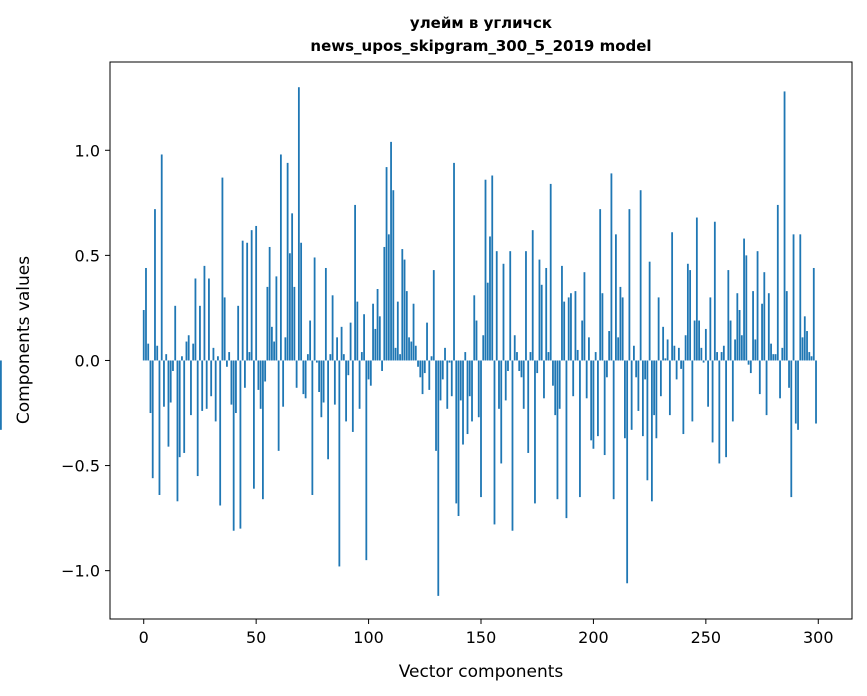  I want to click on y-axis-ticks: −1.0 −0.5 0.0 0.5 1.0, so click(85, 361).